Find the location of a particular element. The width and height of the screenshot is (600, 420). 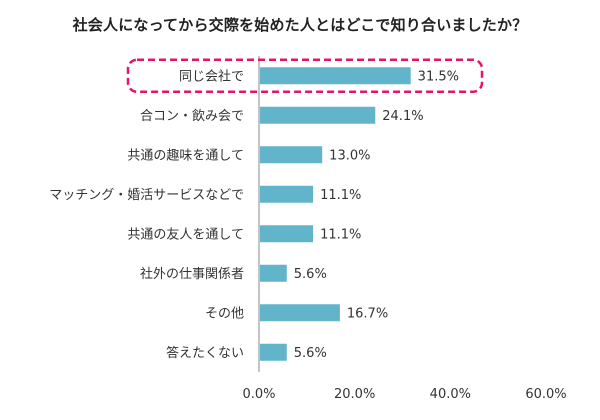

x-tick-label: 40.0% is located at coordinates (450, 394).